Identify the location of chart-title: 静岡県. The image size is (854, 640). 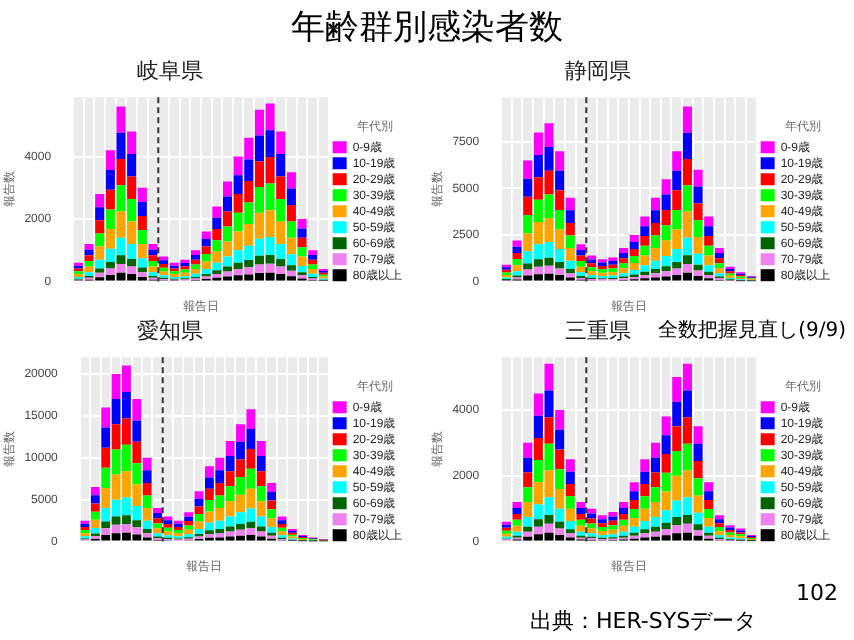
(598, 71).